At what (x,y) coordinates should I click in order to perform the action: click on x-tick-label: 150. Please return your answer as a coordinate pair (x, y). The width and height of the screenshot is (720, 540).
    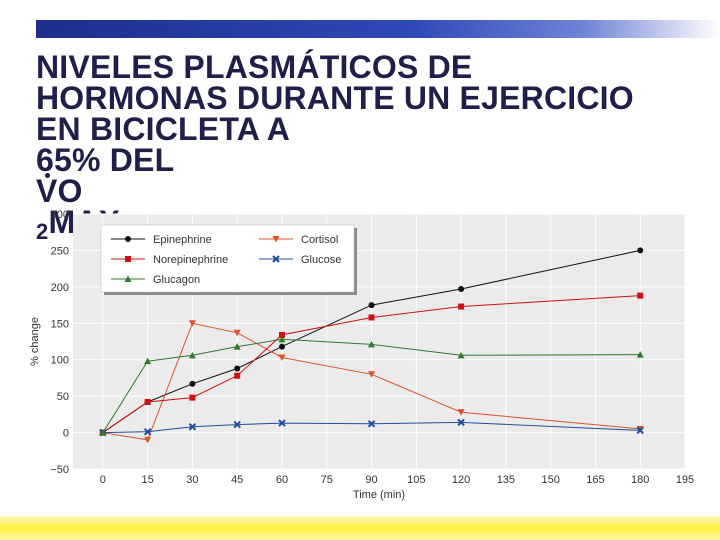
    Looking at the image, I should click on (550, 480).